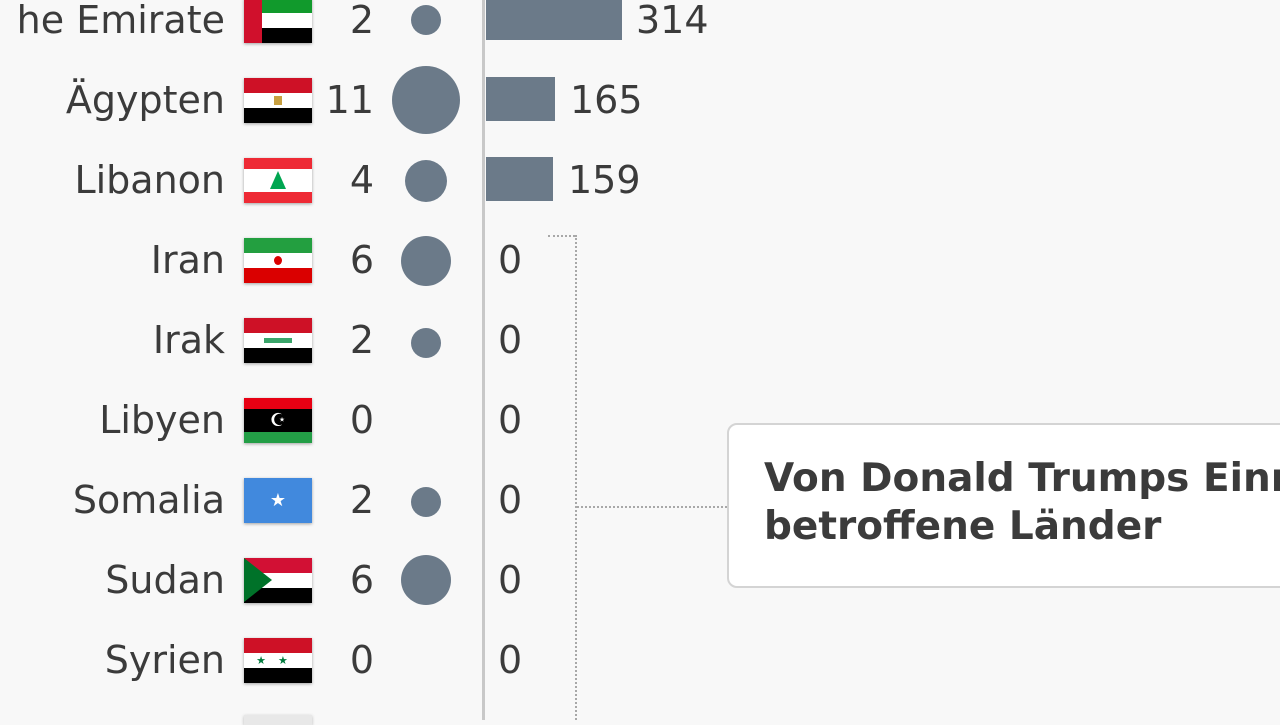 Image resolution: width=1280 pixels, height=725 pixels. Describe the element at coordinates (149, 180) in the screenshot. I see `country-label: Libanon` at that location.